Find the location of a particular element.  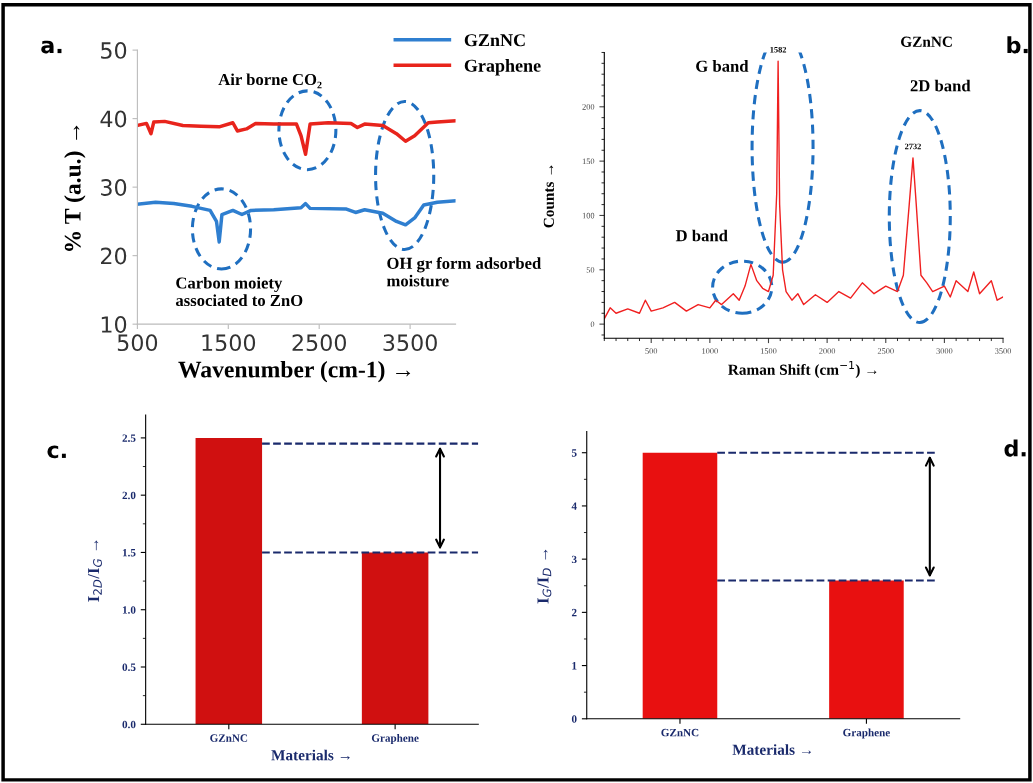

text: d. is located at coordinates (1015, 448).